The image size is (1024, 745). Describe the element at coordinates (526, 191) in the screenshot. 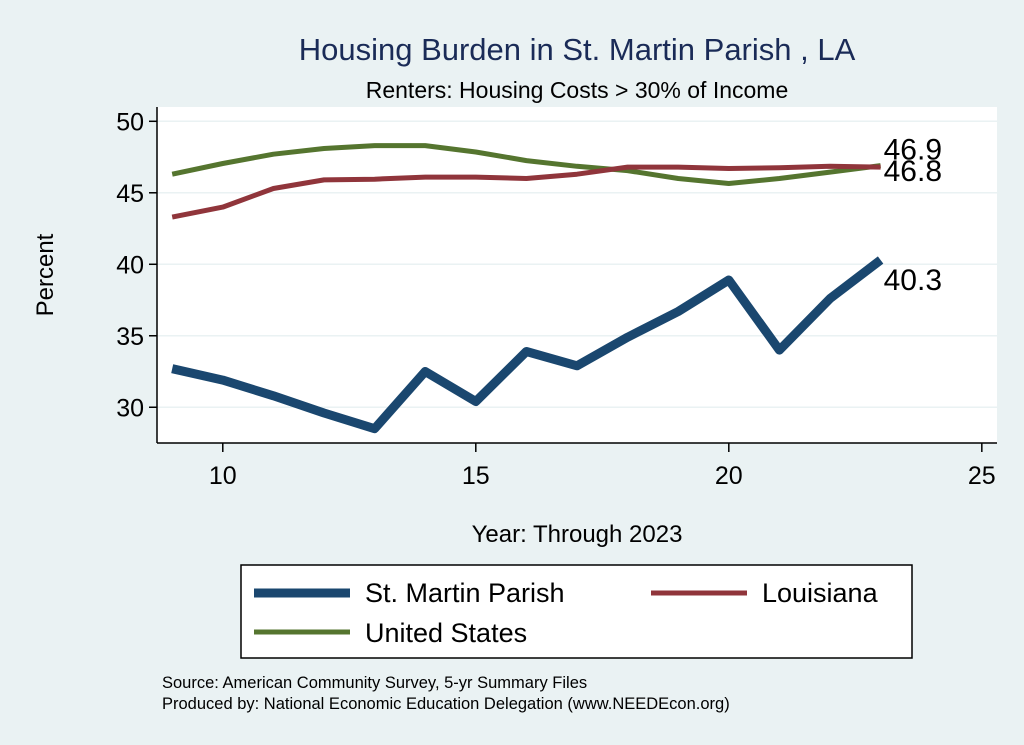

I see `series-line-louisiana` at that location.